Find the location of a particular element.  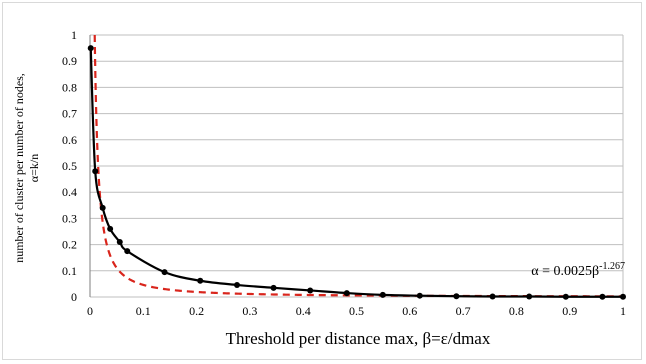

y-tick-labels: 0 0.1 0.2 0.3 0.4 0.5 0.6 0.7 0.8 0.9 1 is located at coordinates (69, 166).